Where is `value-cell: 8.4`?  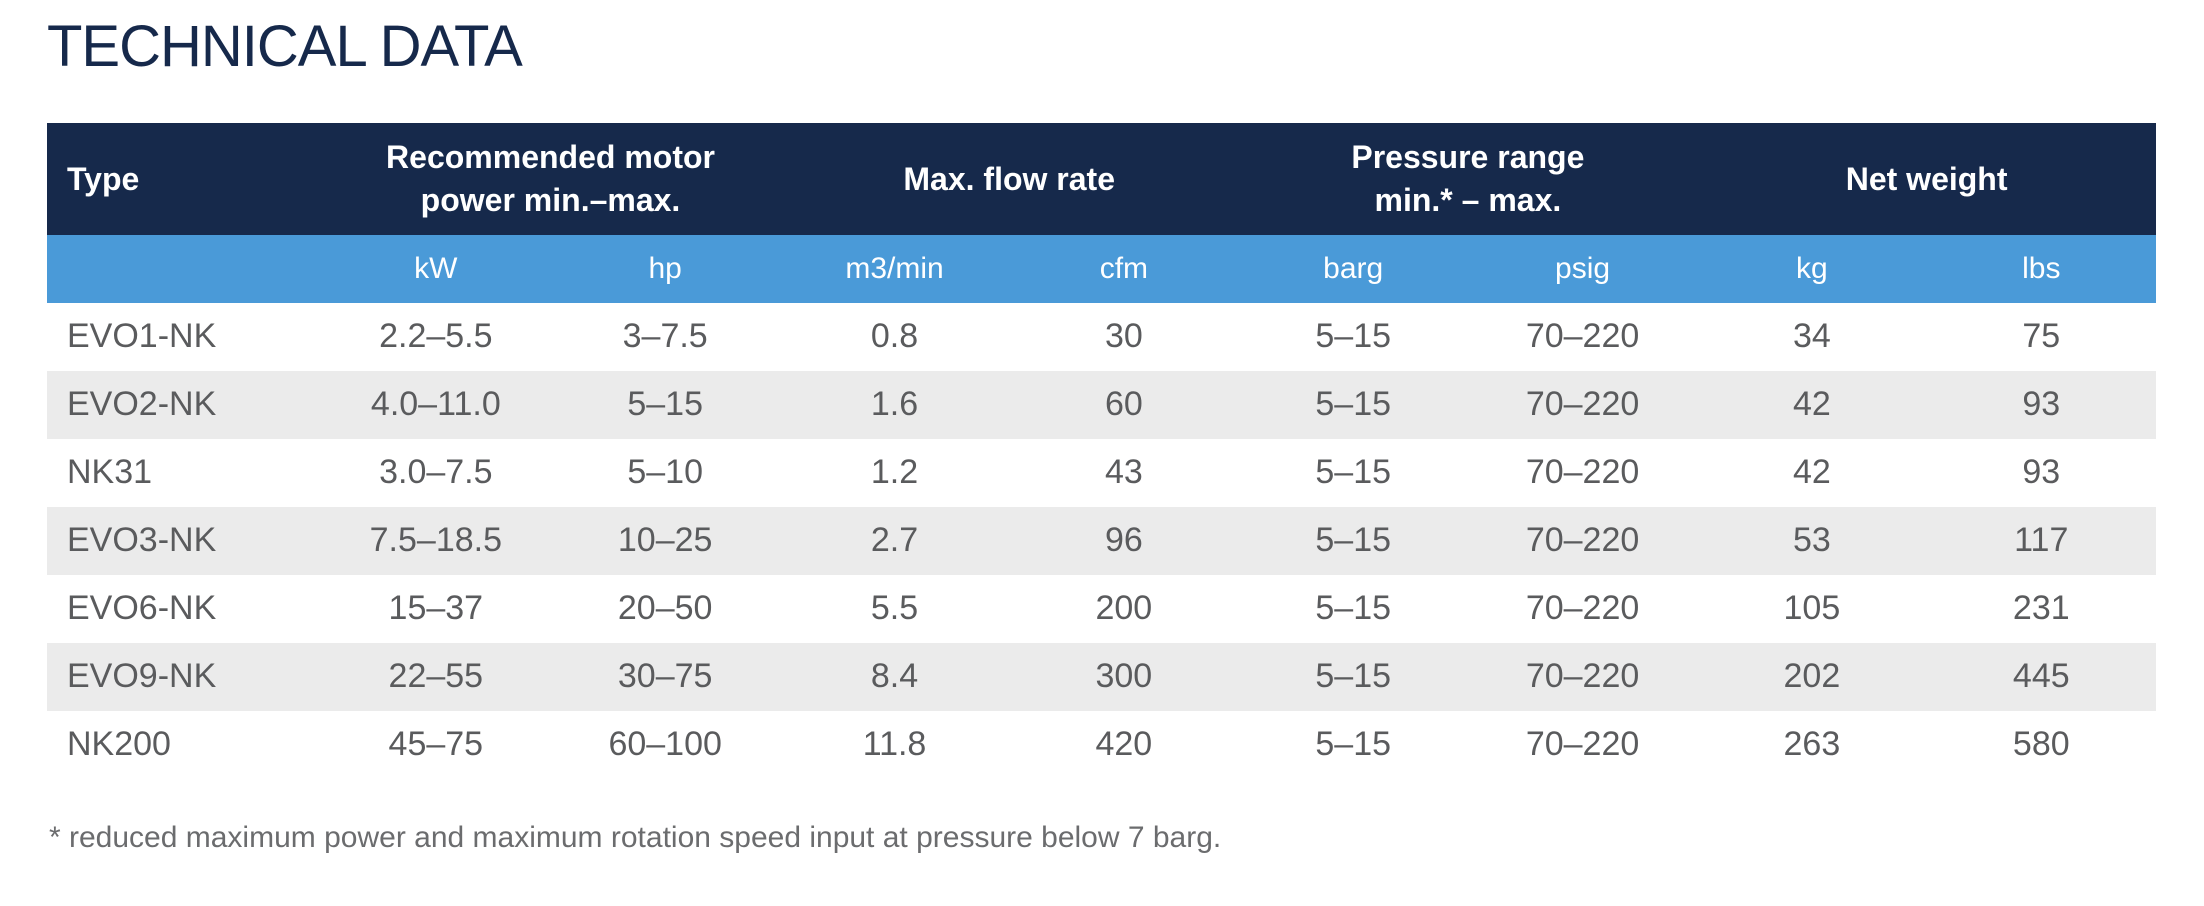
value-cell: 8.4 is located at coordinates (894, 676).